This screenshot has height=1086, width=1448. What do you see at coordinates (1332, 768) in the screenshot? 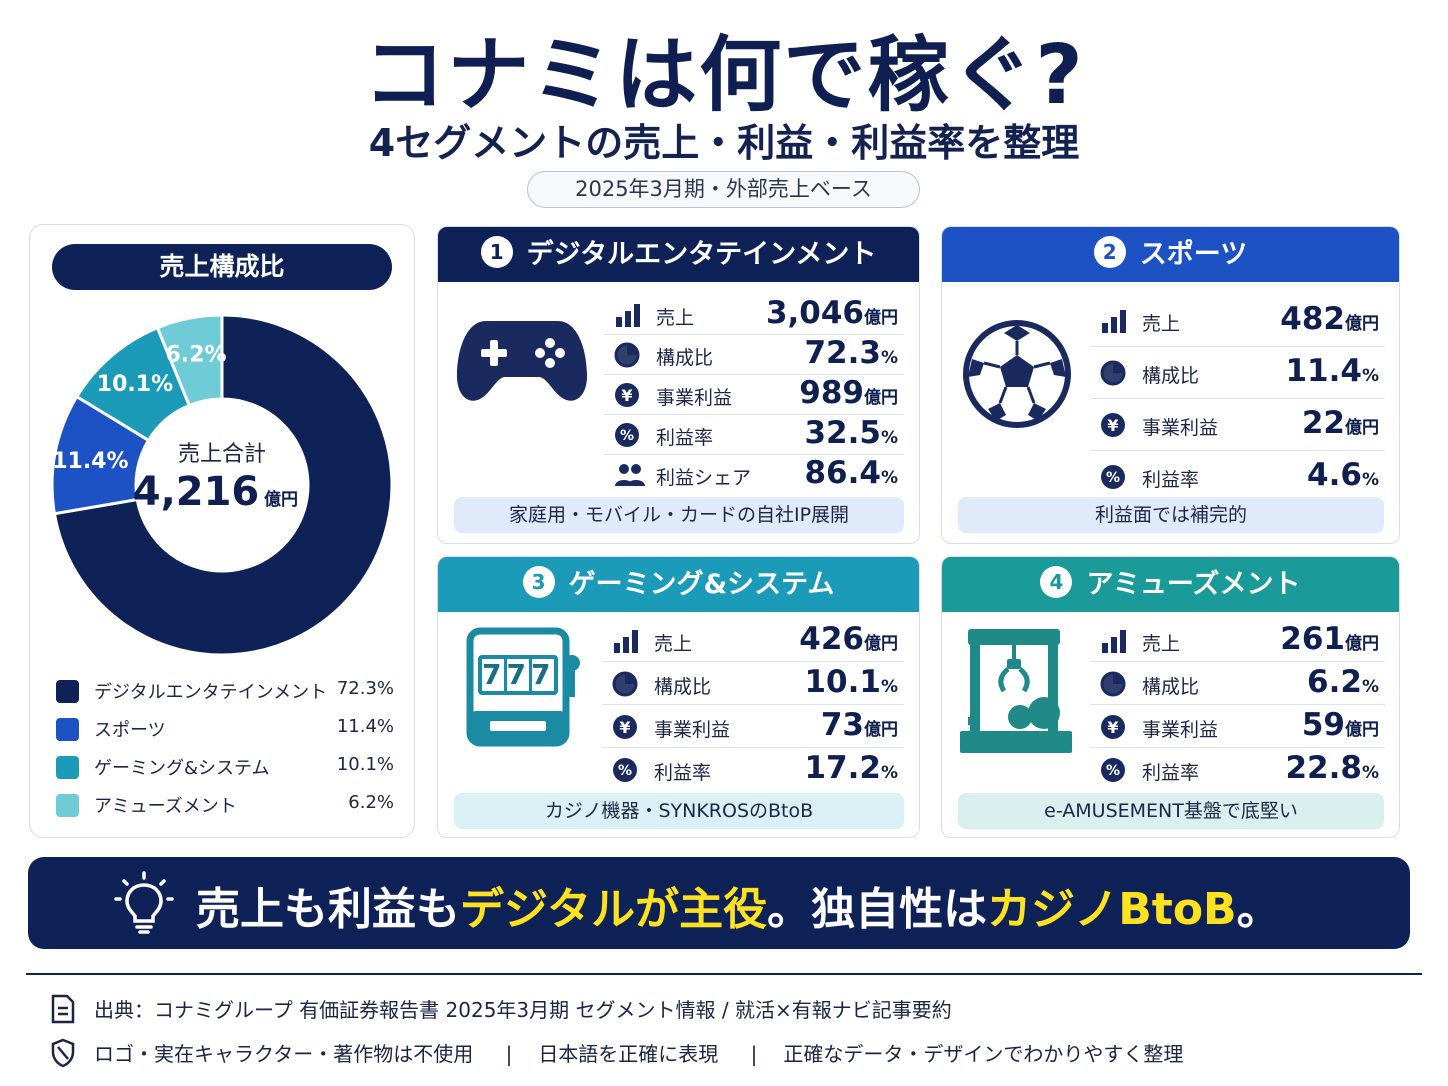
I see `metric-value: 22.8%` at bounding box center [1332, 768].